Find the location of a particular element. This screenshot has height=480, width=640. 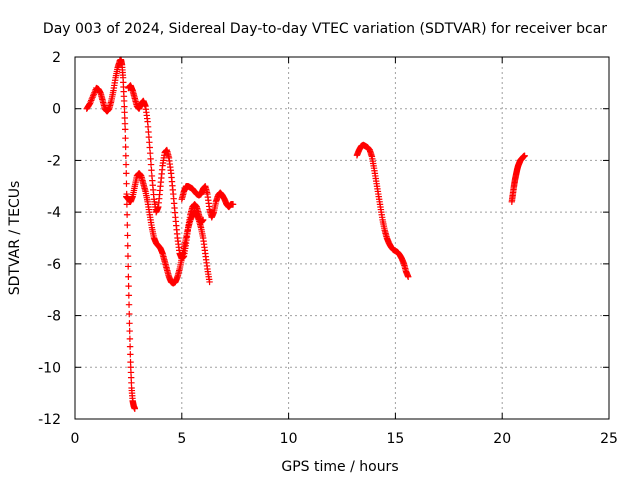

y-tick-label: -8 is located at coordinates (54, 317).